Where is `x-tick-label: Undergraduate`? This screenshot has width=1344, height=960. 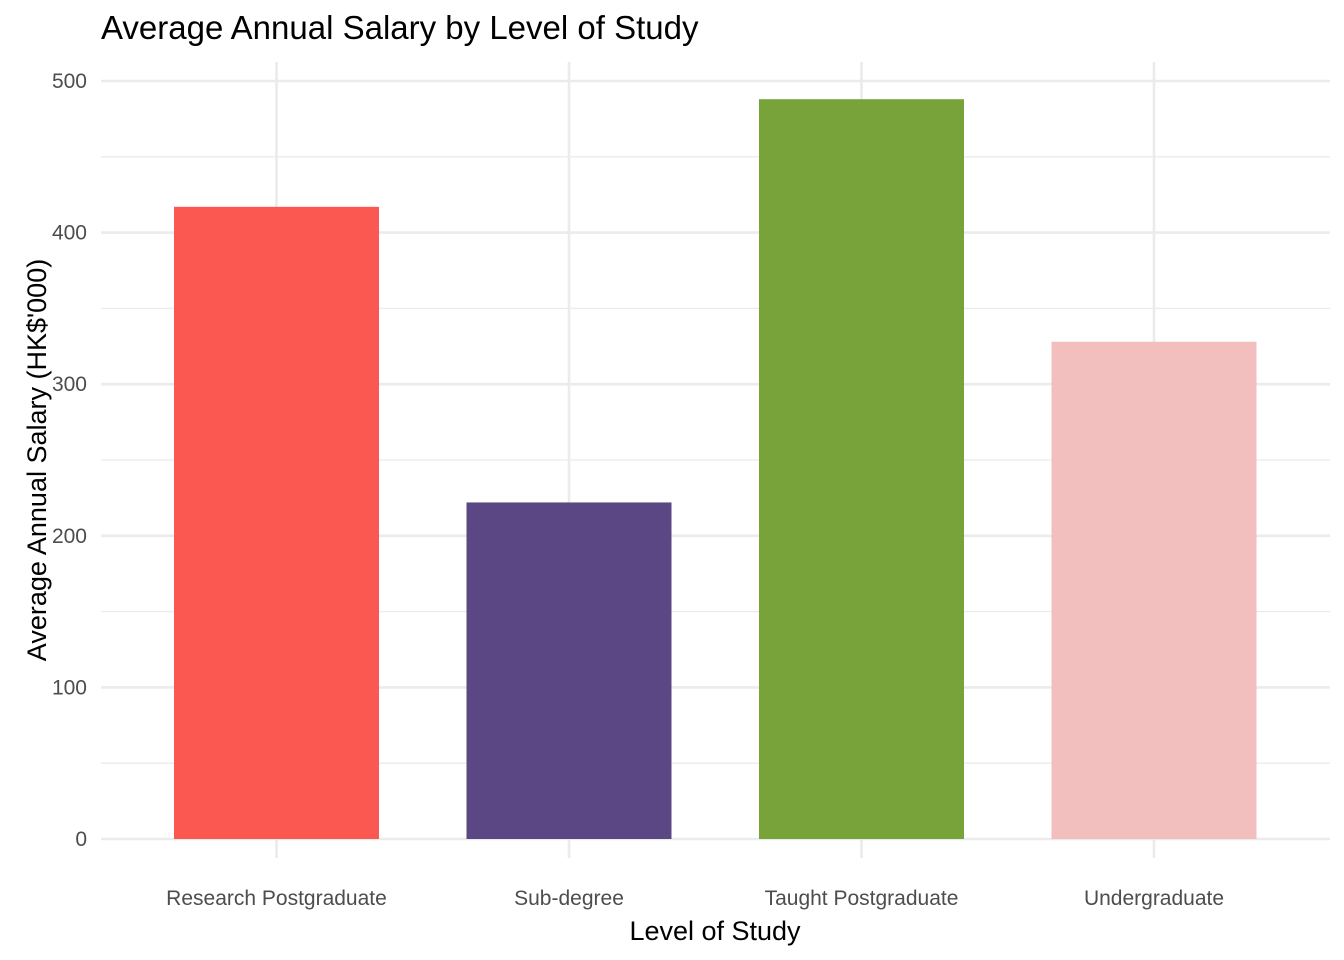 x-tick-label: Undergraduate is located at coordinates (1154, 898).